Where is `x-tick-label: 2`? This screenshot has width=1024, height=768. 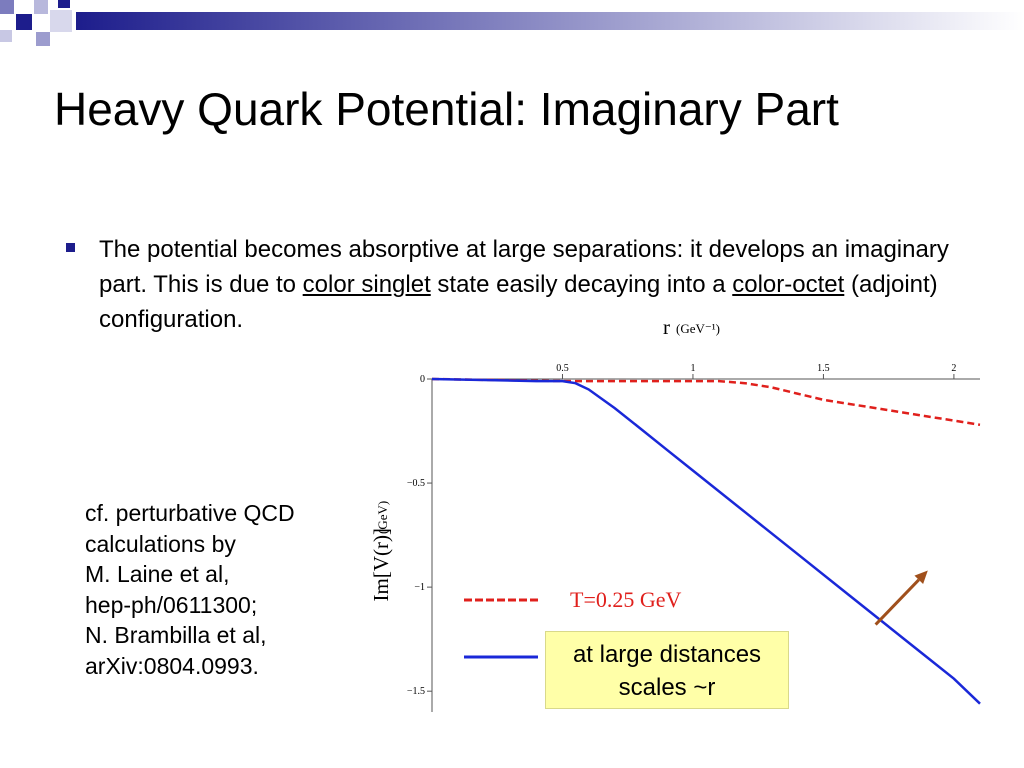 x-tick-label: 2 is located at coordinates (953, 368).